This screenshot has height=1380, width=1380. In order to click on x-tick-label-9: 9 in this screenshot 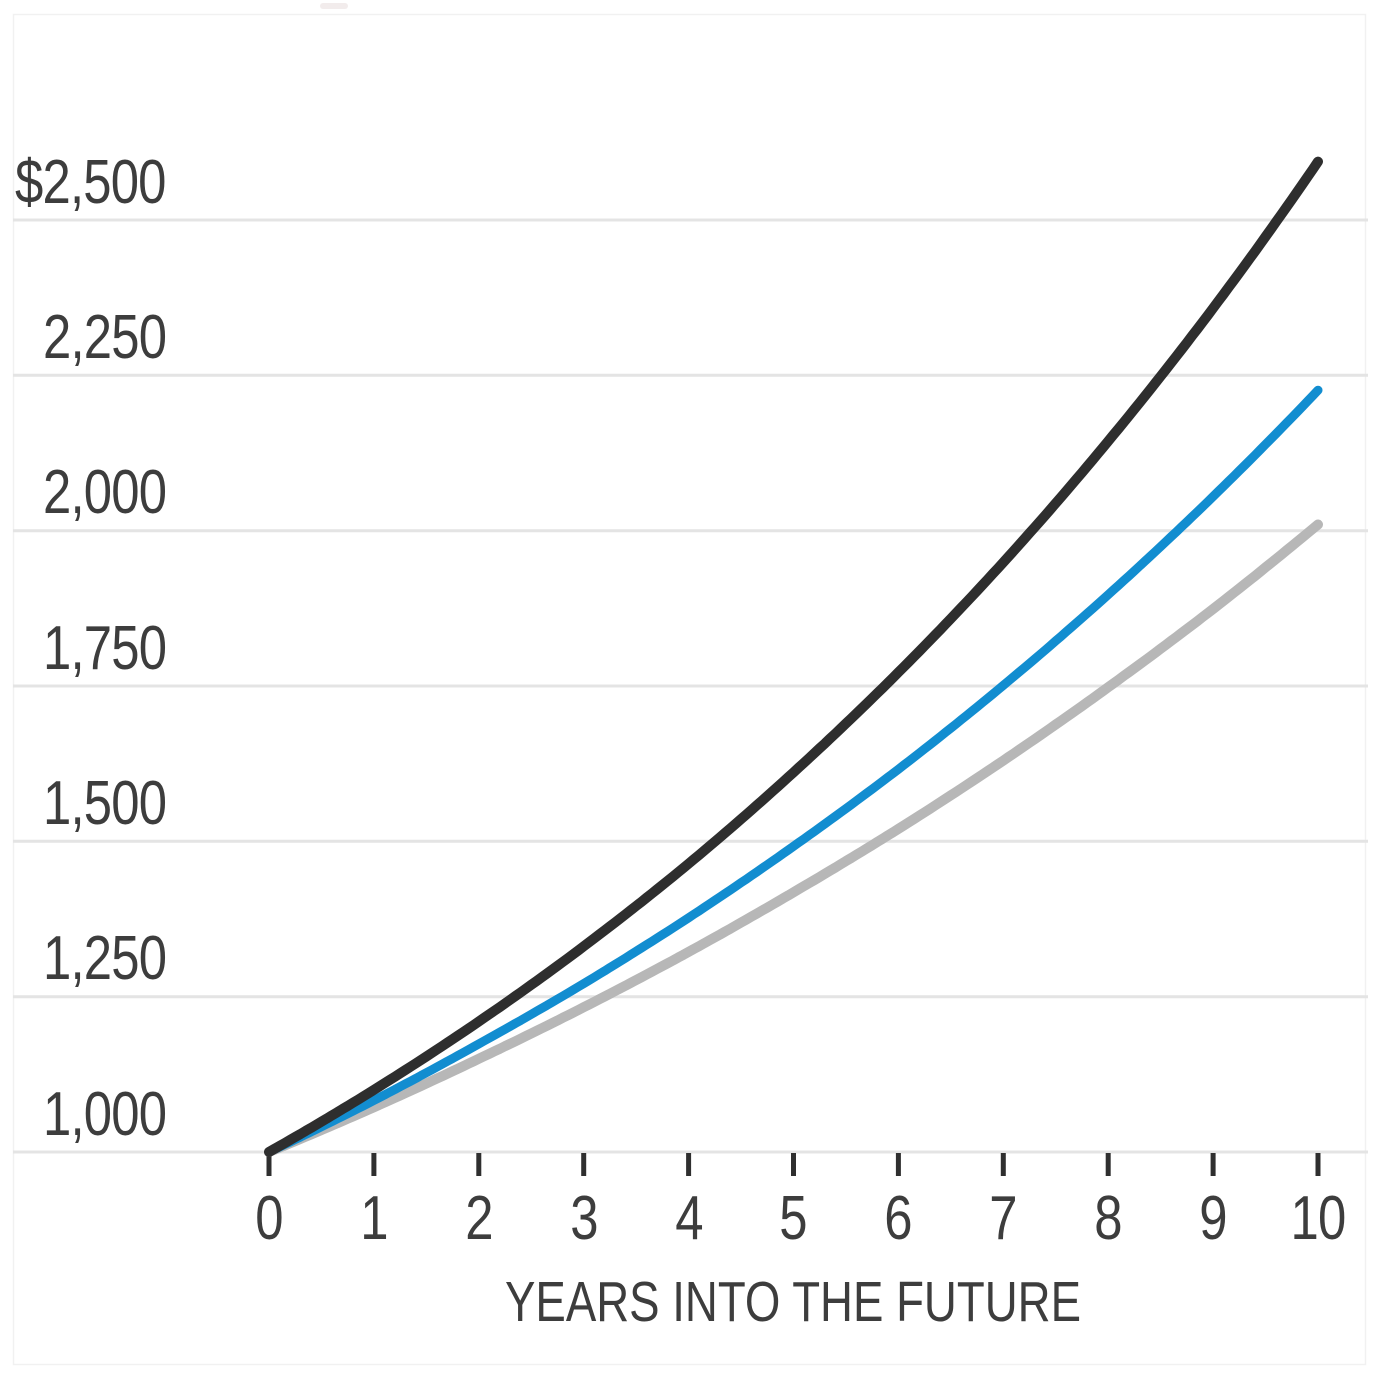, I will do `click(1213, 1218)`.